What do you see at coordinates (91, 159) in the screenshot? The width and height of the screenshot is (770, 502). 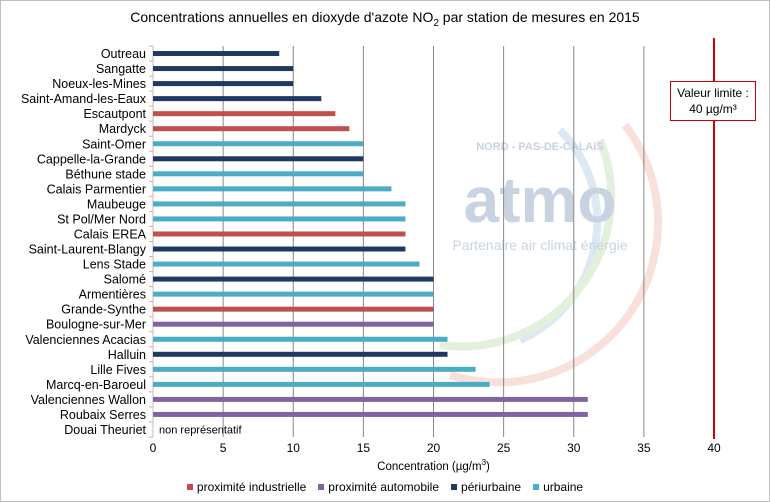 I see `category-label: Cappelle-la-Grande` at bounding box center [91, 159].